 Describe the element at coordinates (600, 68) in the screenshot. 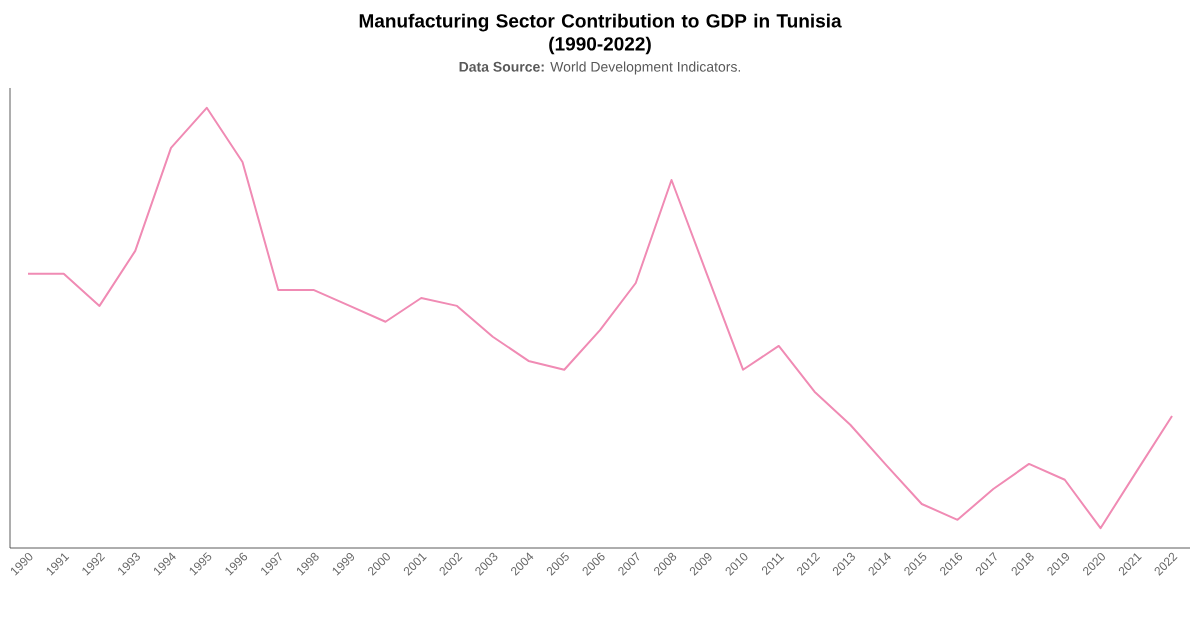

I see `chart-subtitle: Data Source: World Development Indicators.` at that location.